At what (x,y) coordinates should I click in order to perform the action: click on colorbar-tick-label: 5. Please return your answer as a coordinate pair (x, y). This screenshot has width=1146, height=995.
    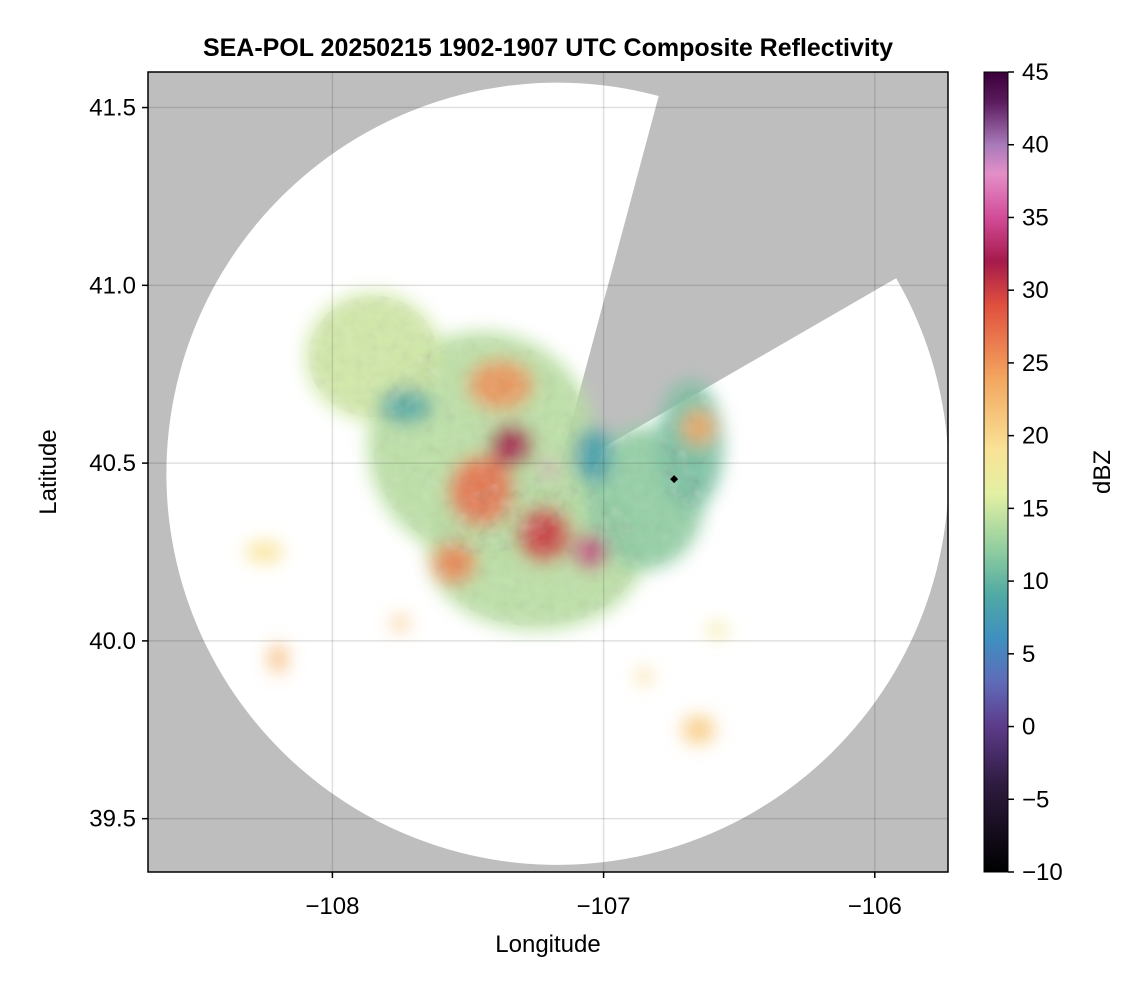
    Looking at the image, I should click on (1028, 654).